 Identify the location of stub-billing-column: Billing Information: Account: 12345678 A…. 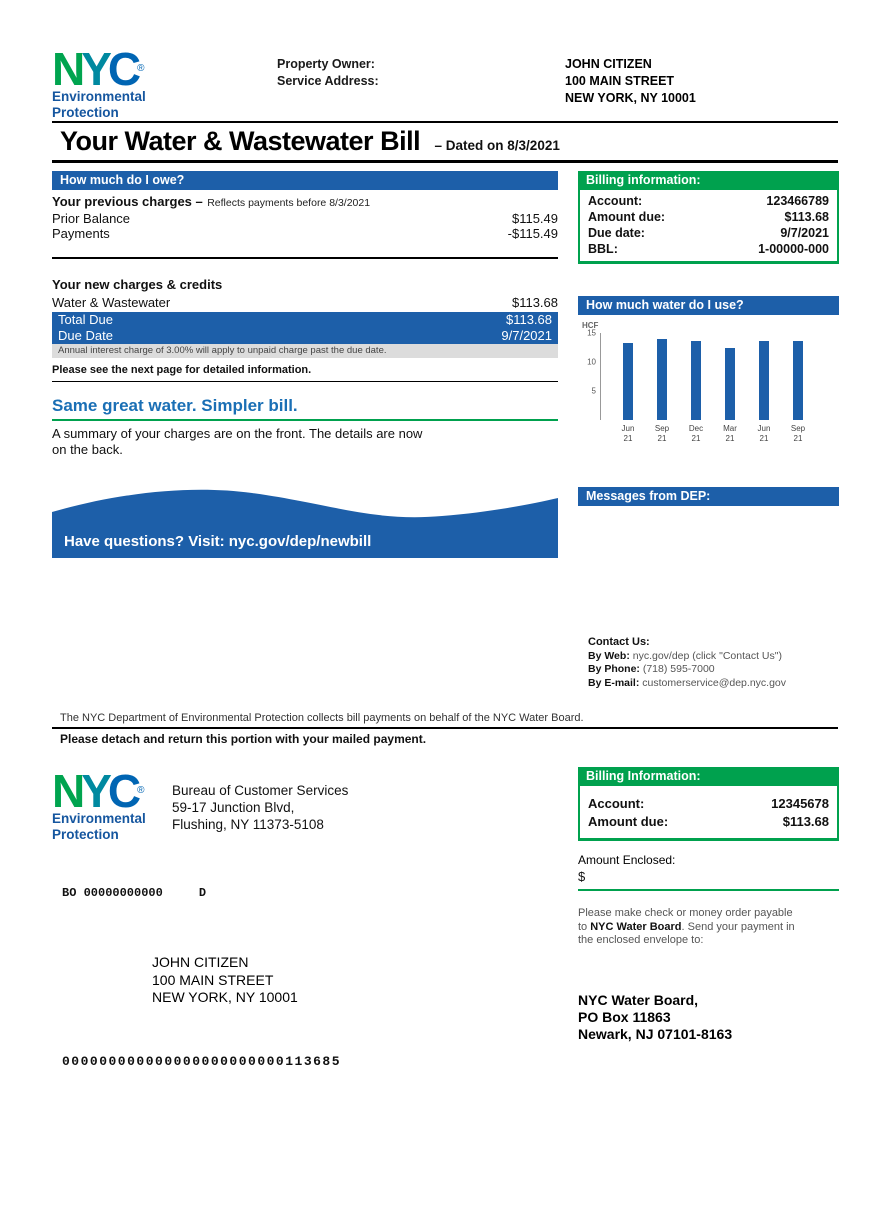
(708, 905).